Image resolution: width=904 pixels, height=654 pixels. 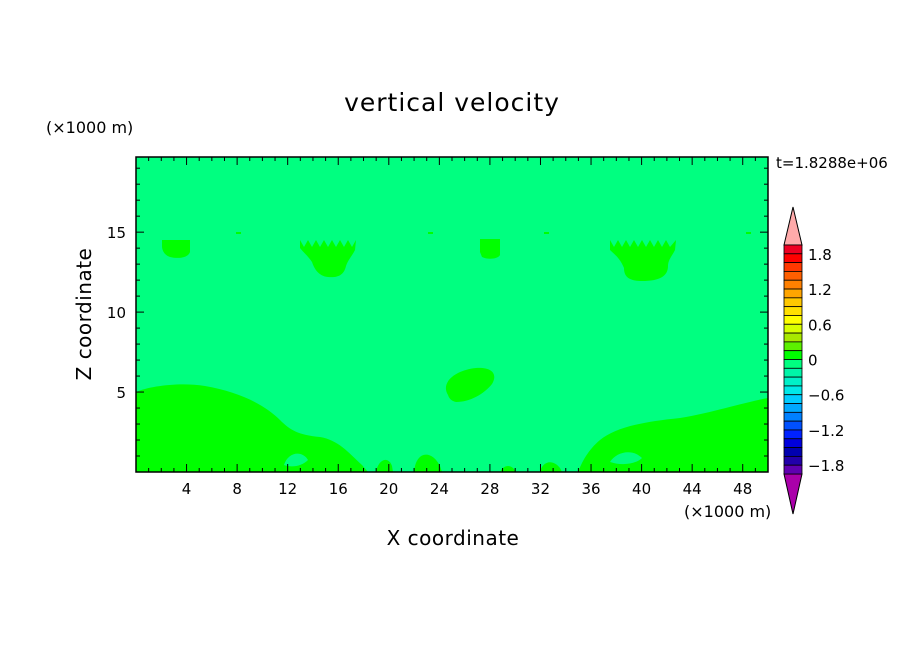 I want to click on x-tick-label: 28, so click(x=489, y=489).